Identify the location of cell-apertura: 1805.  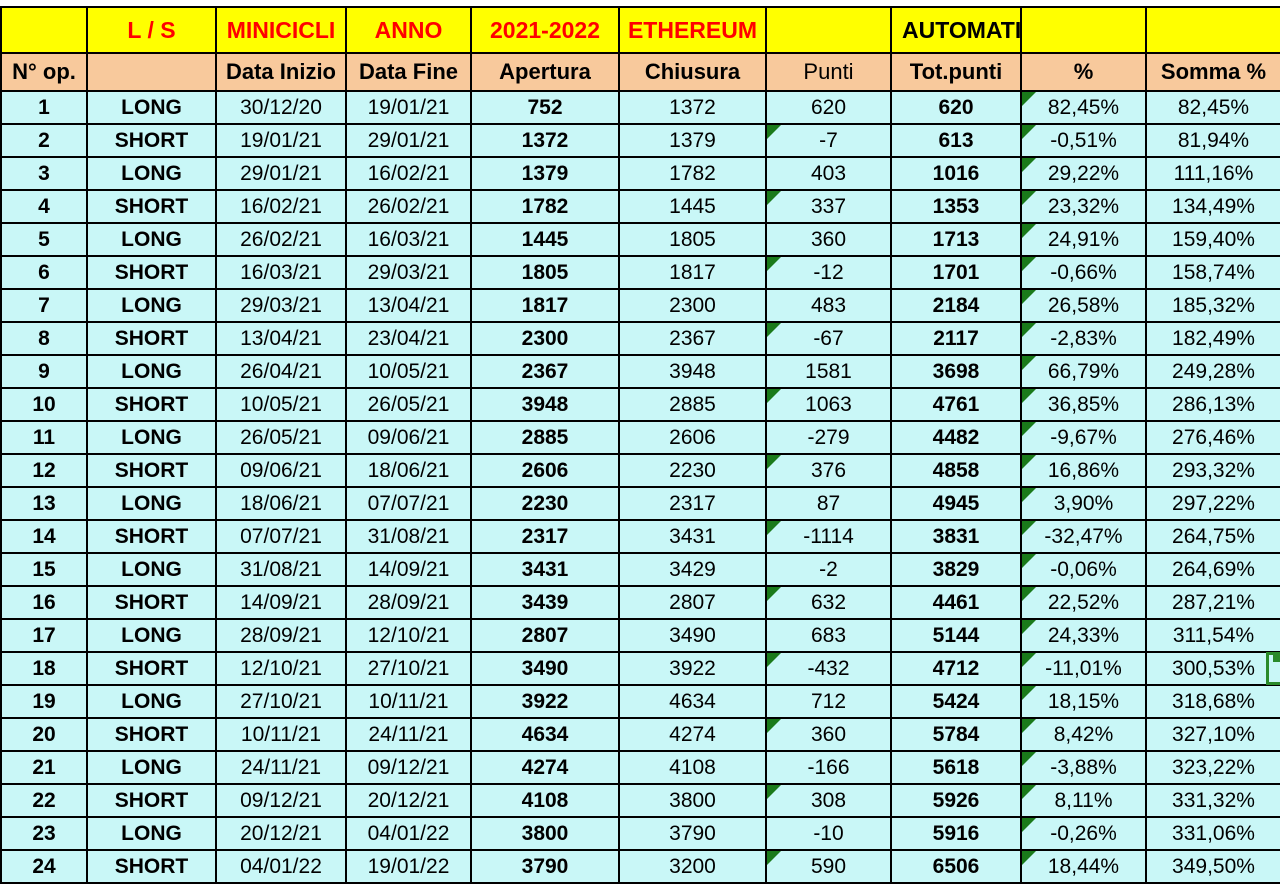
(545, 272).